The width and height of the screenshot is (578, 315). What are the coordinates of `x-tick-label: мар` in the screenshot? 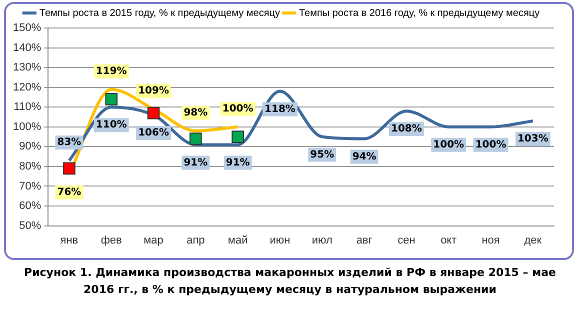 It's located at (154, 240).